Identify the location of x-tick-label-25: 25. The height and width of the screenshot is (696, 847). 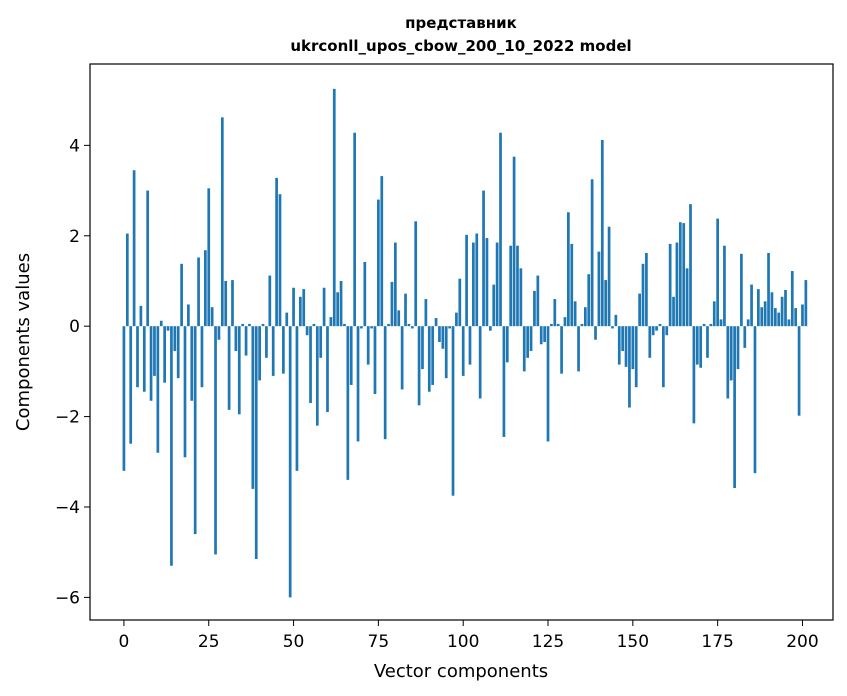
(209, 642).